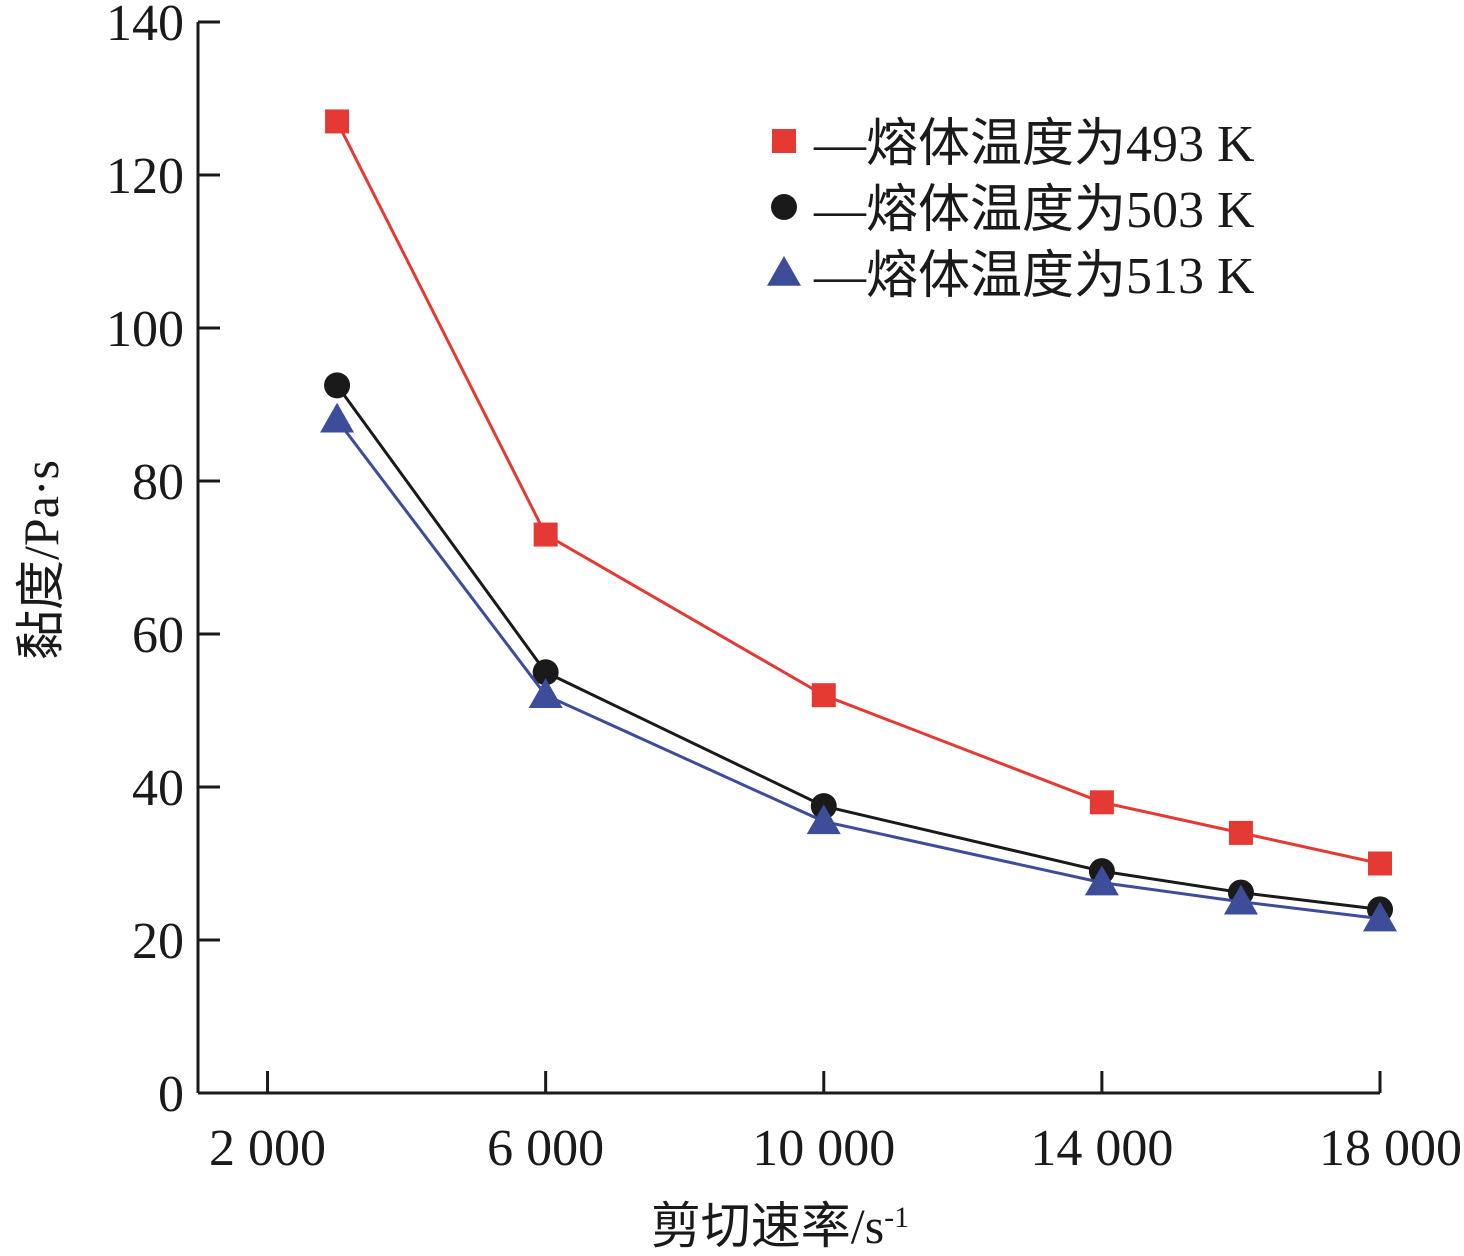 This screenshot has width=1464, height=1256. I want to click on x-tick-label: 6 000, so click(545, 1148).